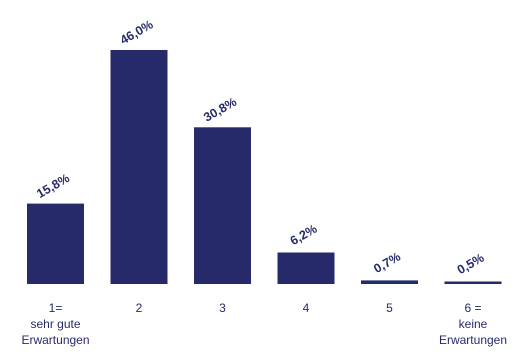 This screenshot has width=528, height=355. I want to click on value-label-3: 30,8%, so click(220, 110).